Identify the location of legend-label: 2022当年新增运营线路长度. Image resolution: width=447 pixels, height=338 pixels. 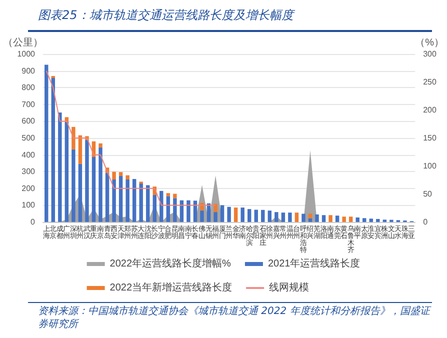
(171, 288).